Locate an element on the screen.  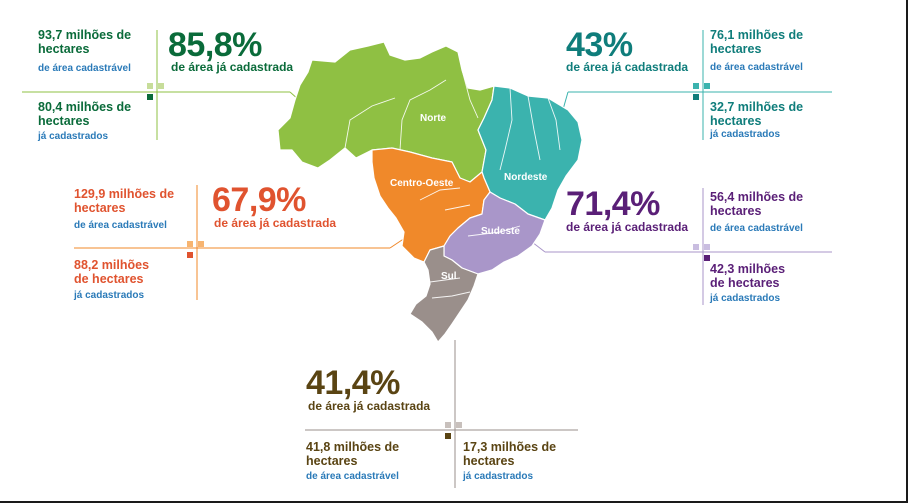
centro-oeste-area-value: 129,9 milhões de hectares is located at coordinates (124, 201).